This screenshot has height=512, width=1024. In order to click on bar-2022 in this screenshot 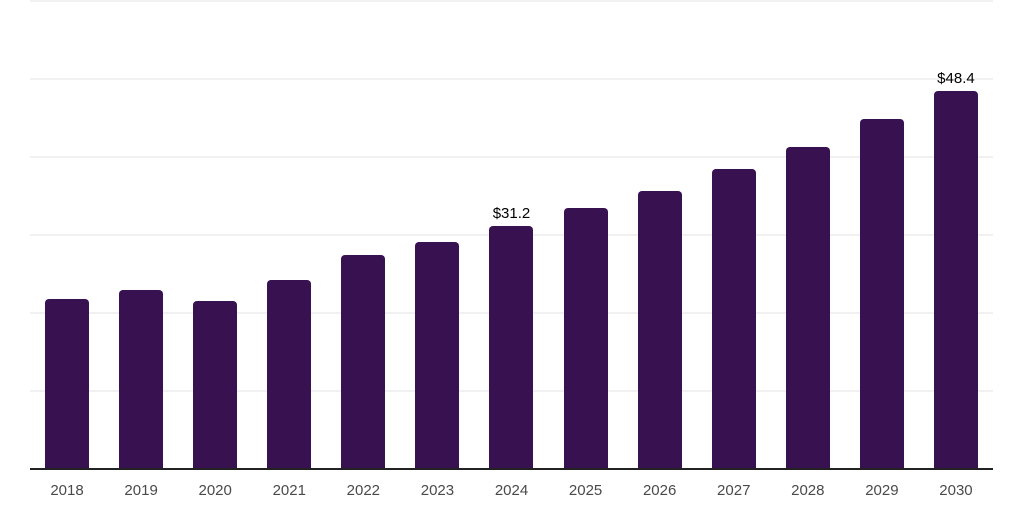, I will do `click(363, 362)`.